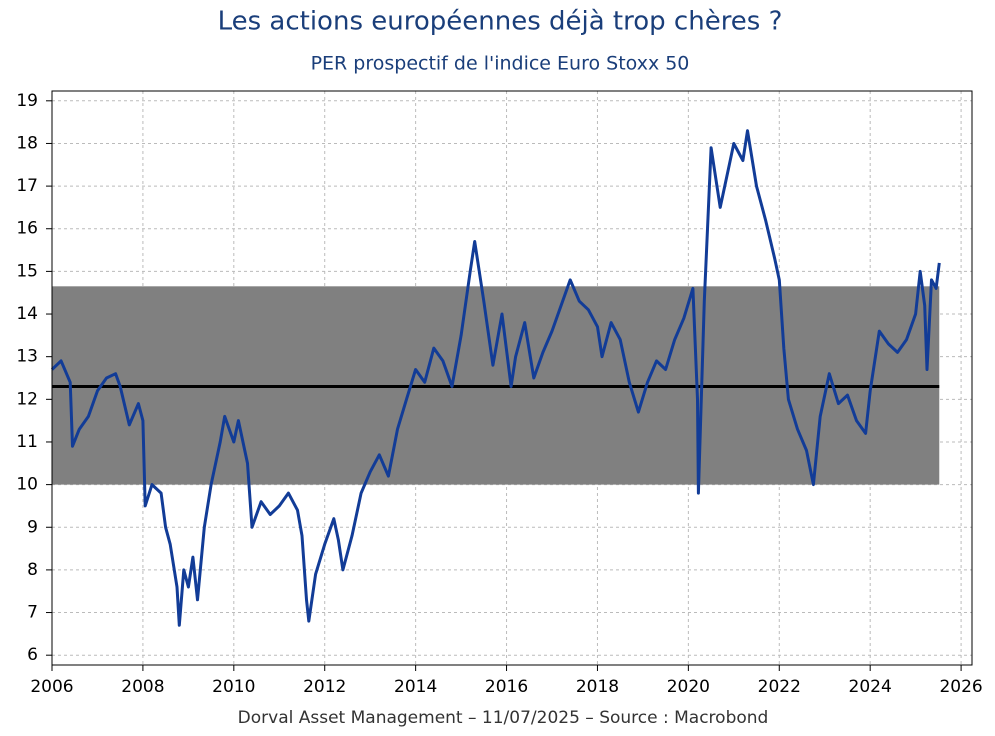 This screenshot has width=995, height=736. Describe the element at coordinates (27, 143) in the screenshot. I see `y-tick-label: 18` at that location.